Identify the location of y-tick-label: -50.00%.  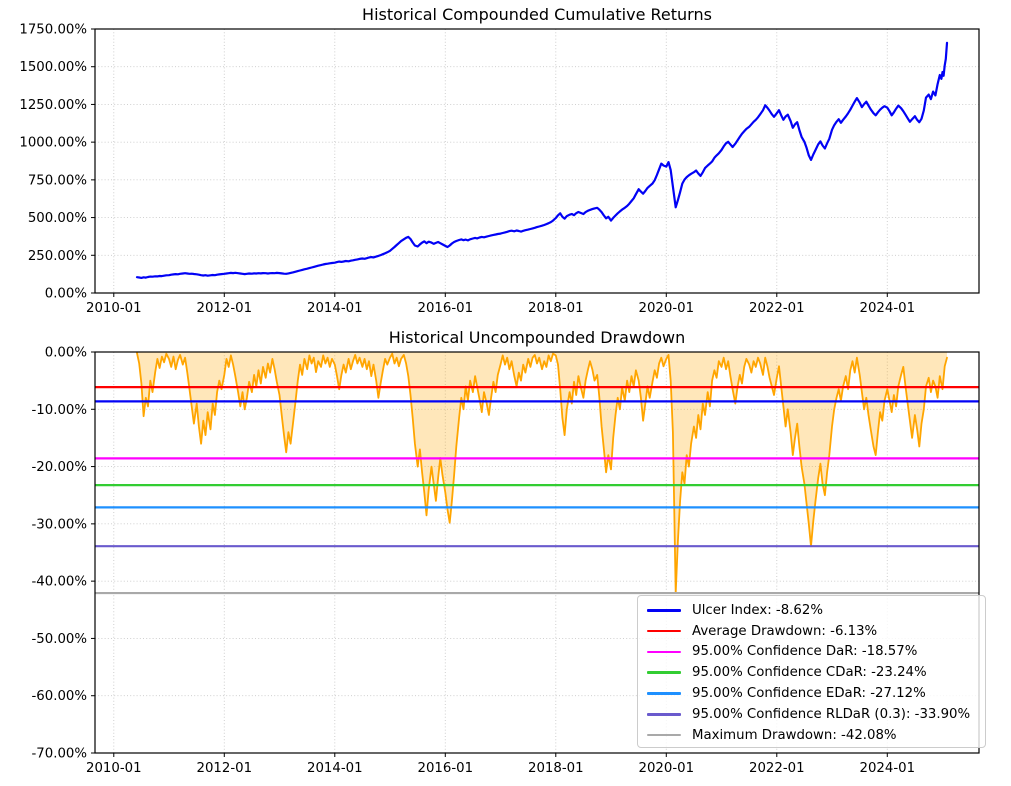
(60, 639).